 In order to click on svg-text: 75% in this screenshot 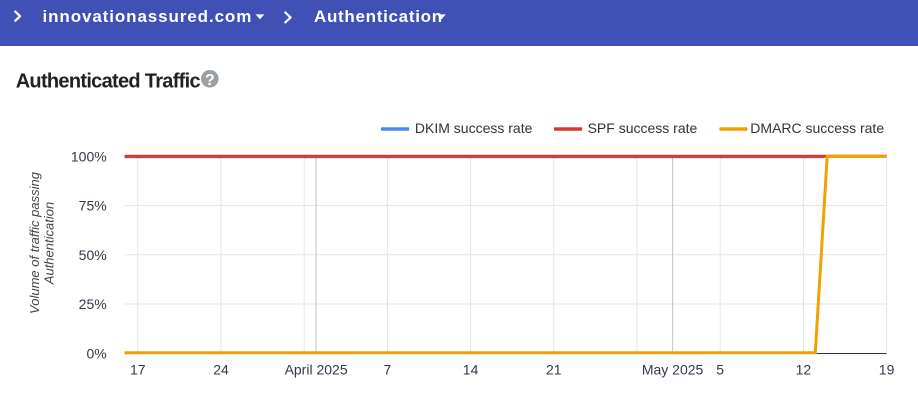, I will do `click(93, 206)`.